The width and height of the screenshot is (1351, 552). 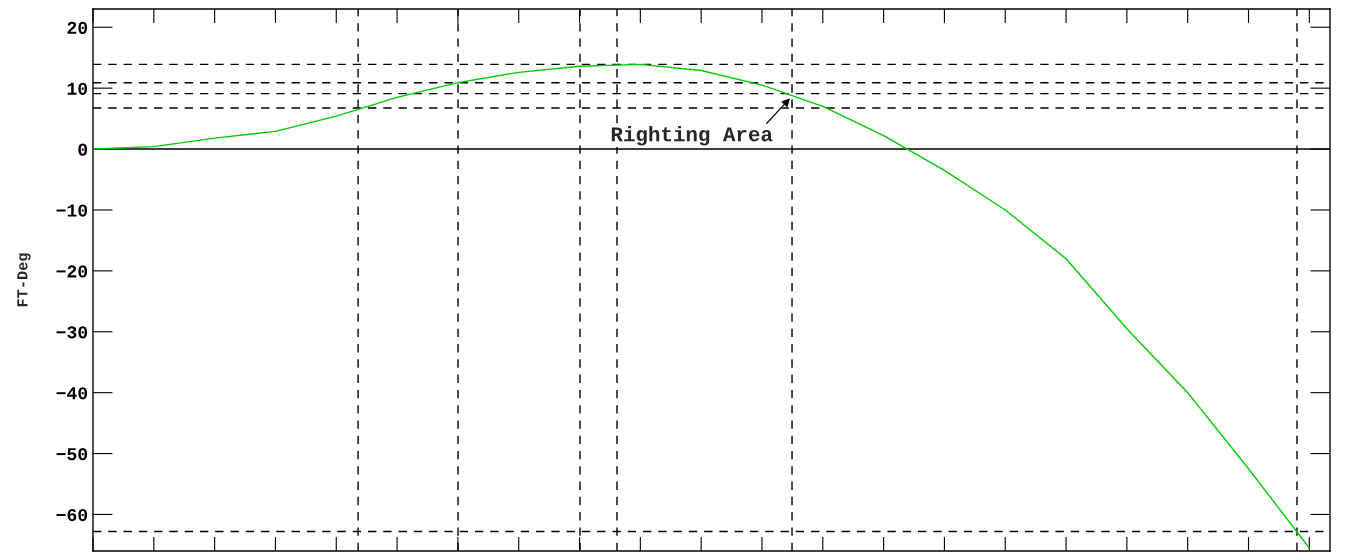 What do you see at coordinates (692, 136) in the screenshot?
I see `annotation: Righting Area` at bounding box center [692, 136].